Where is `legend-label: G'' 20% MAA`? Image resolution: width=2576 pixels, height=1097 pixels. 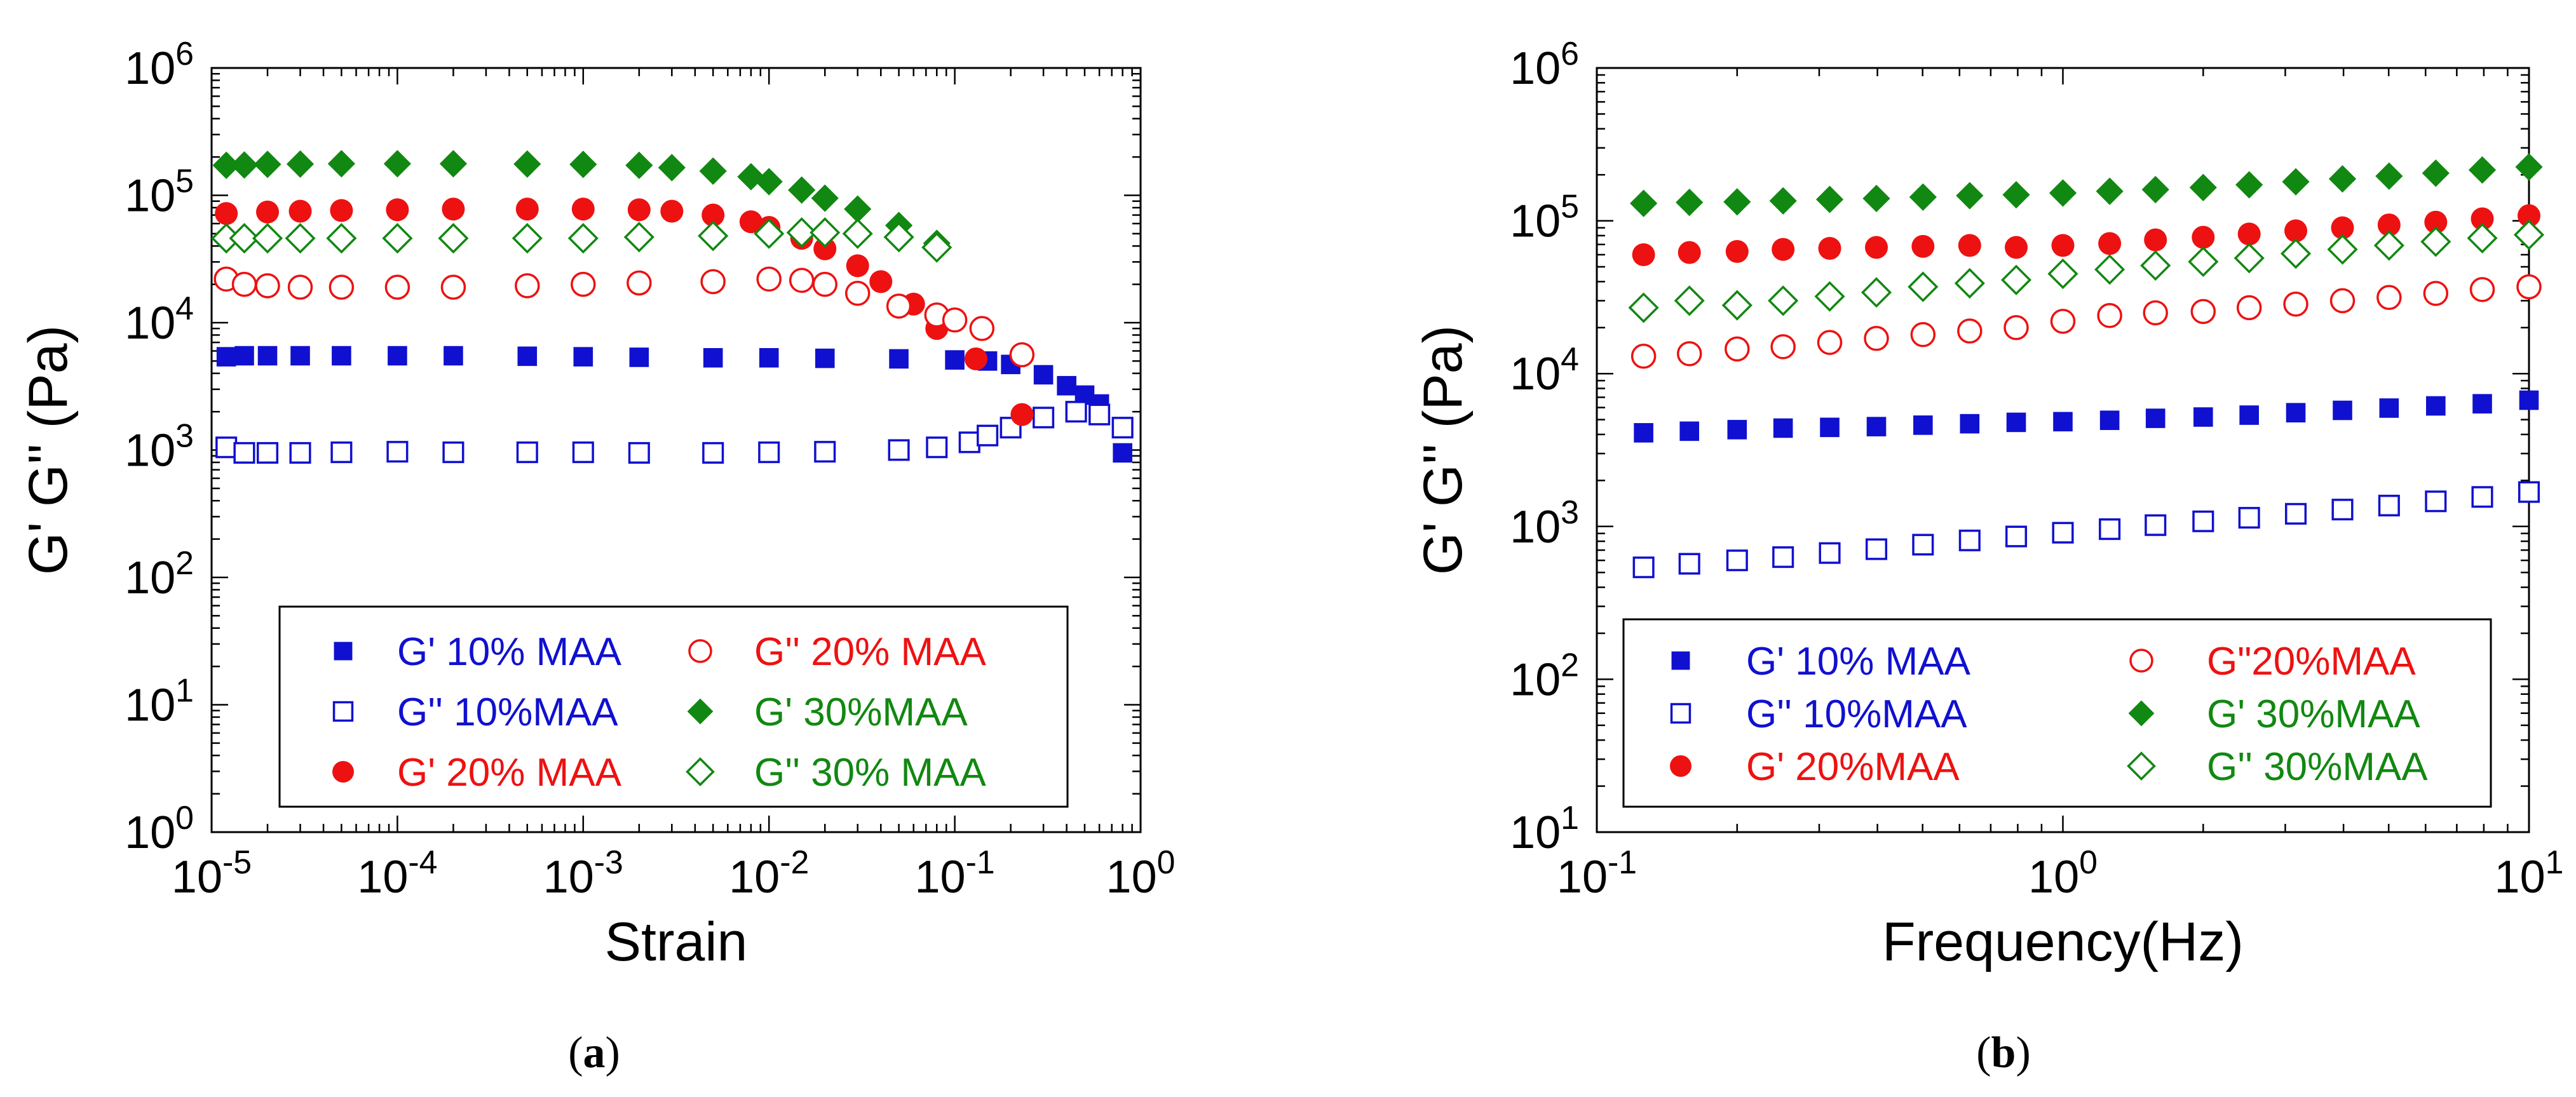 legend-label: G'' 20% MAA is located at coordinates (870, 652).